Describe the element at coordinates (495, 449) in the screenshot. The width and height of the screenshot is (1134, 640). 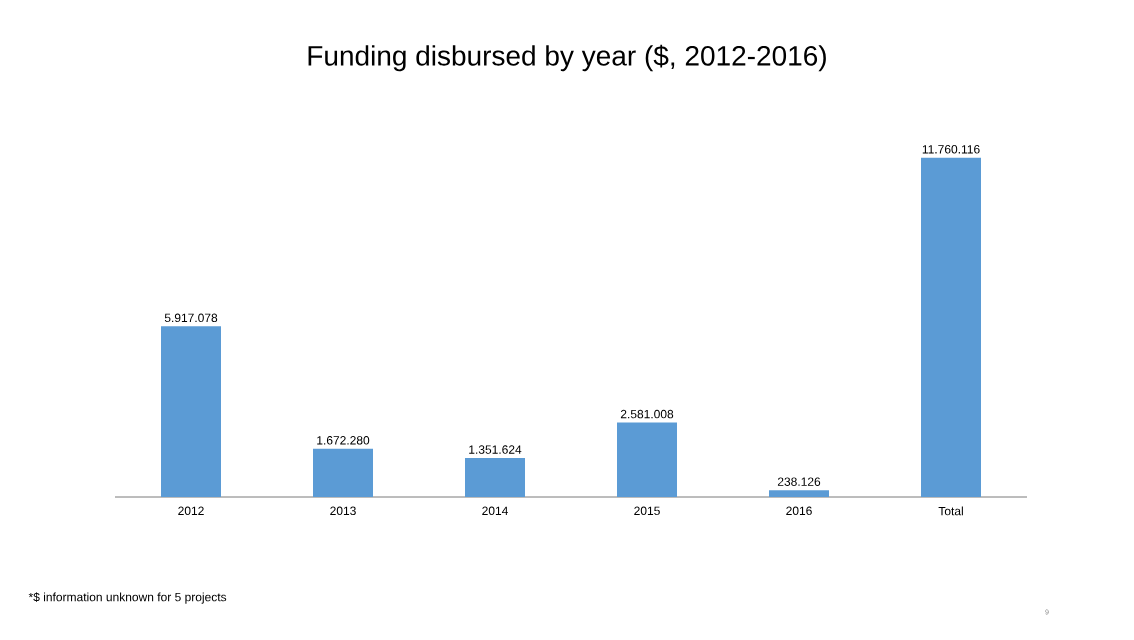
I see `data-label: 1.351.624` at that location.